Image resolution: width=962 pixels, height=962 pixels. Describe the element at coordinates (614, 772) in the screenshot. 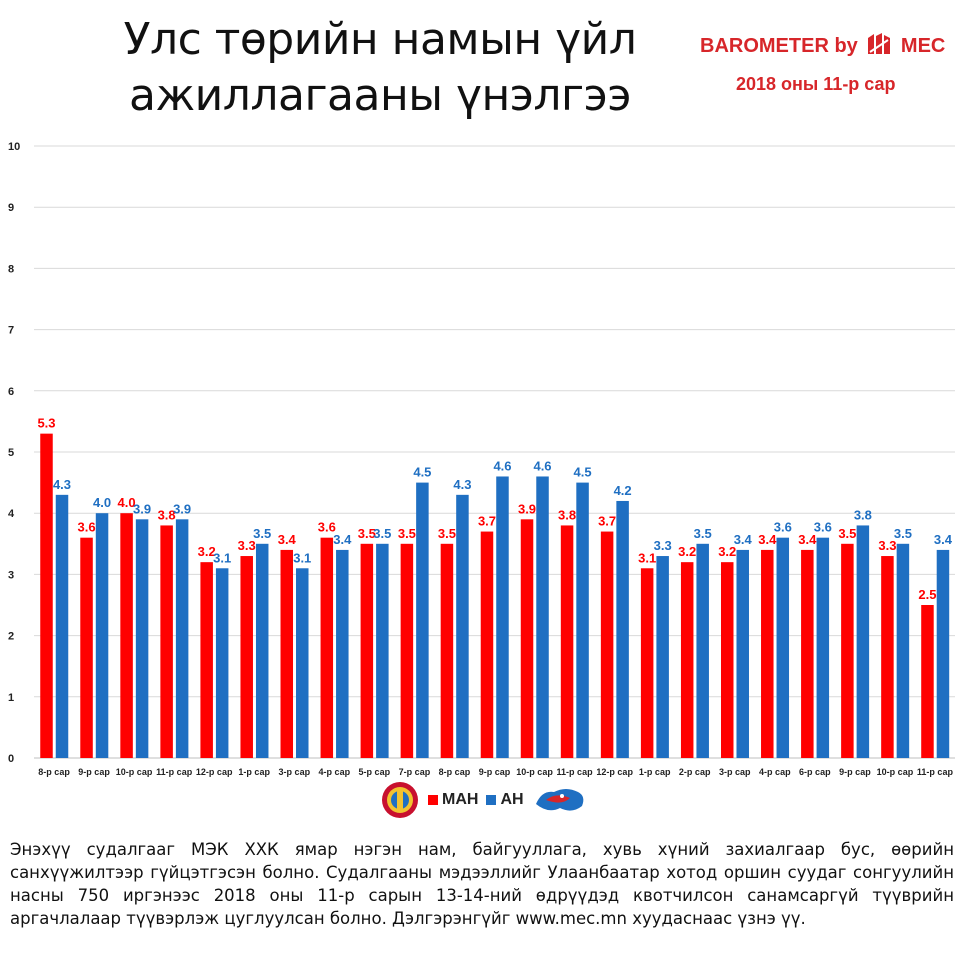

I see `x-tick-label: 12-р сар` at that location.